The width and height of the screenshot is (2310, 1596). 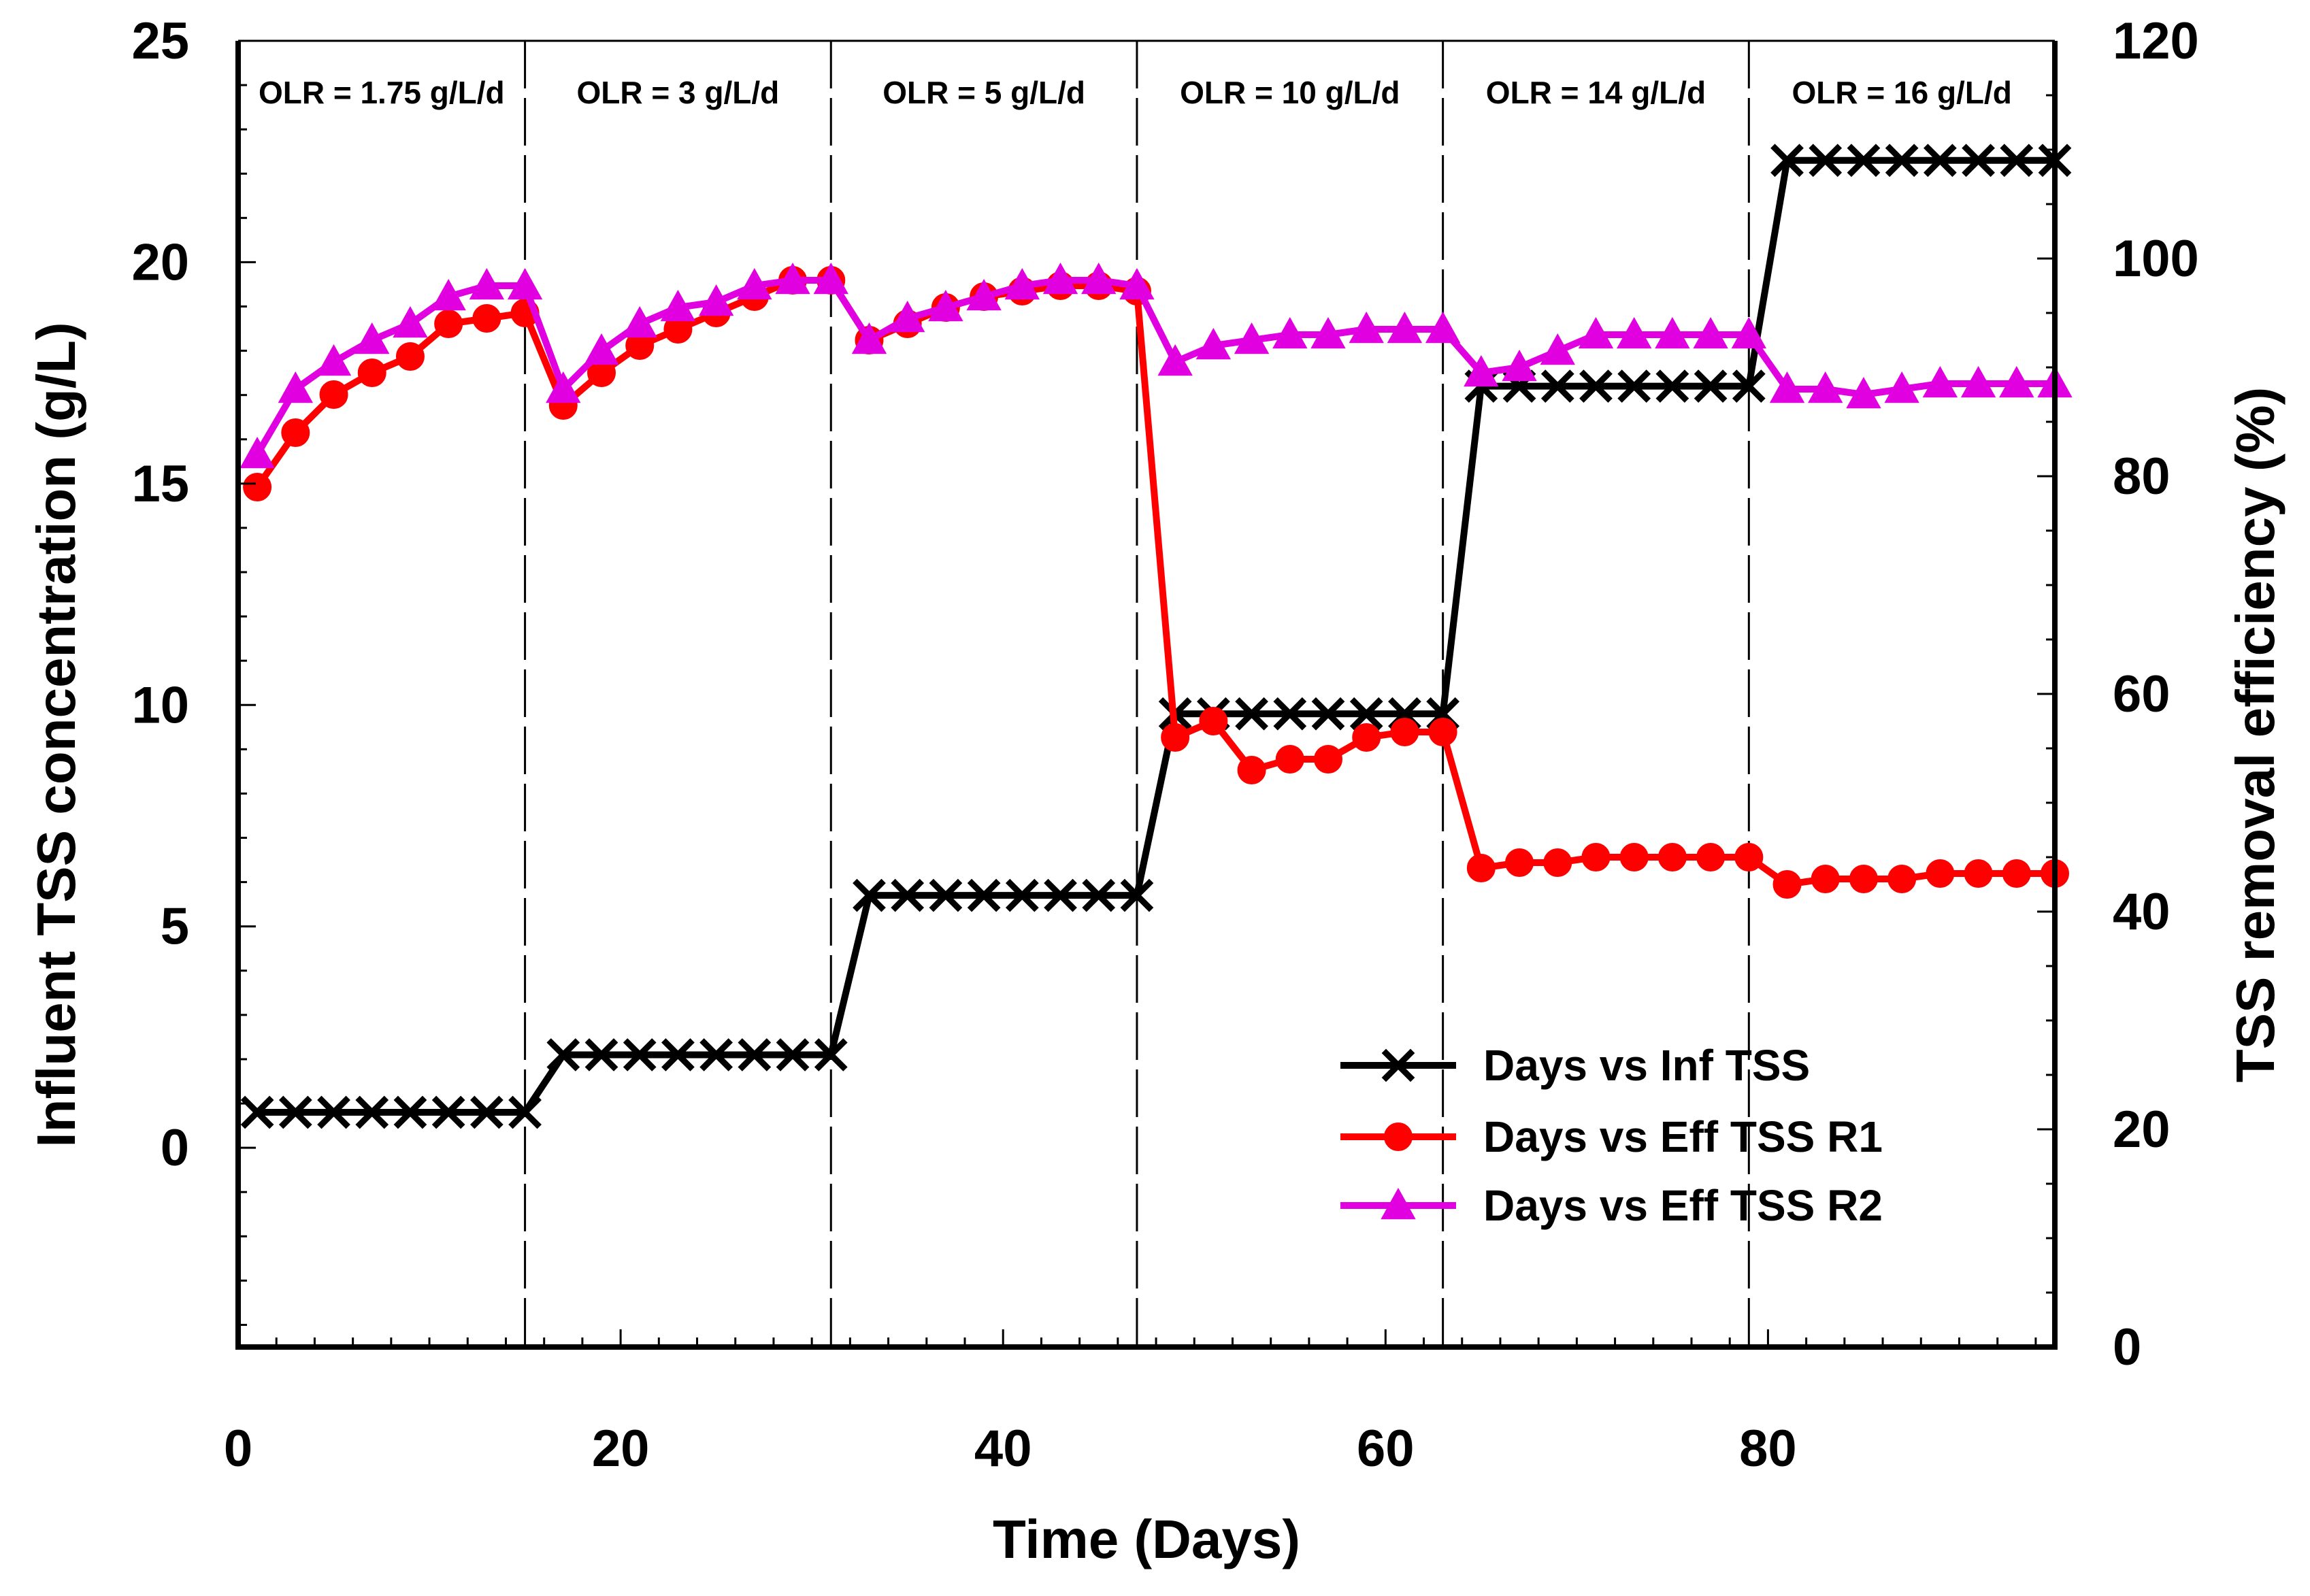 I want to click on y2-tick-label: 20, so click(x=2142, y=1130).